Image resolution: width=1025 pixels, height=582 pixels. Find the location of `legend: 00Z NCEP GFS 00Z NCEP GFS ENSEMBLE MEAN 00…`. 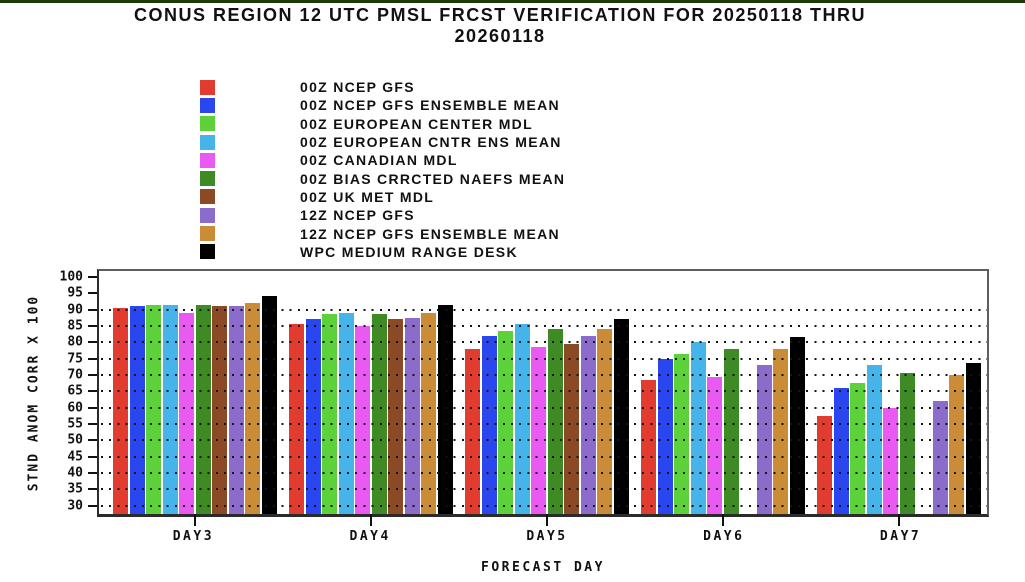

legend: 00Z NCEP GFS 00Z NCEP GFS ENSEMBLE MEAN 00… is located at coordinates (382, 169).